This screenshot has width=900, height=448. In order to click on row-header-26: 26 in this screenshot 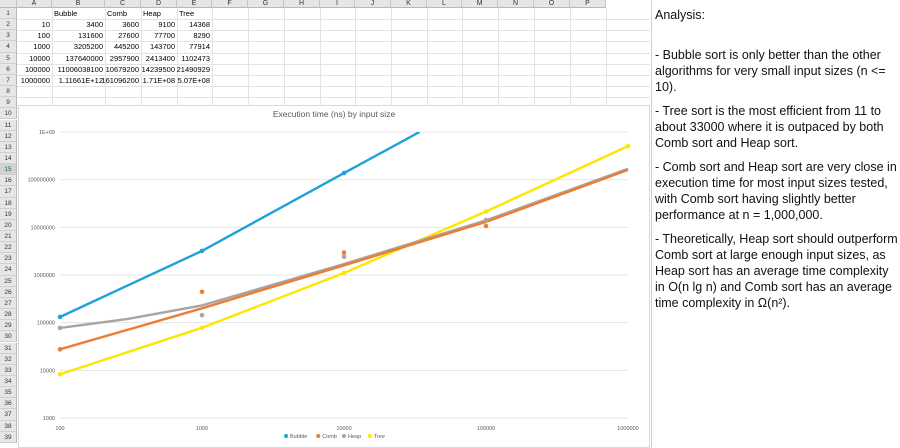, I will do `click(8, 292)`.